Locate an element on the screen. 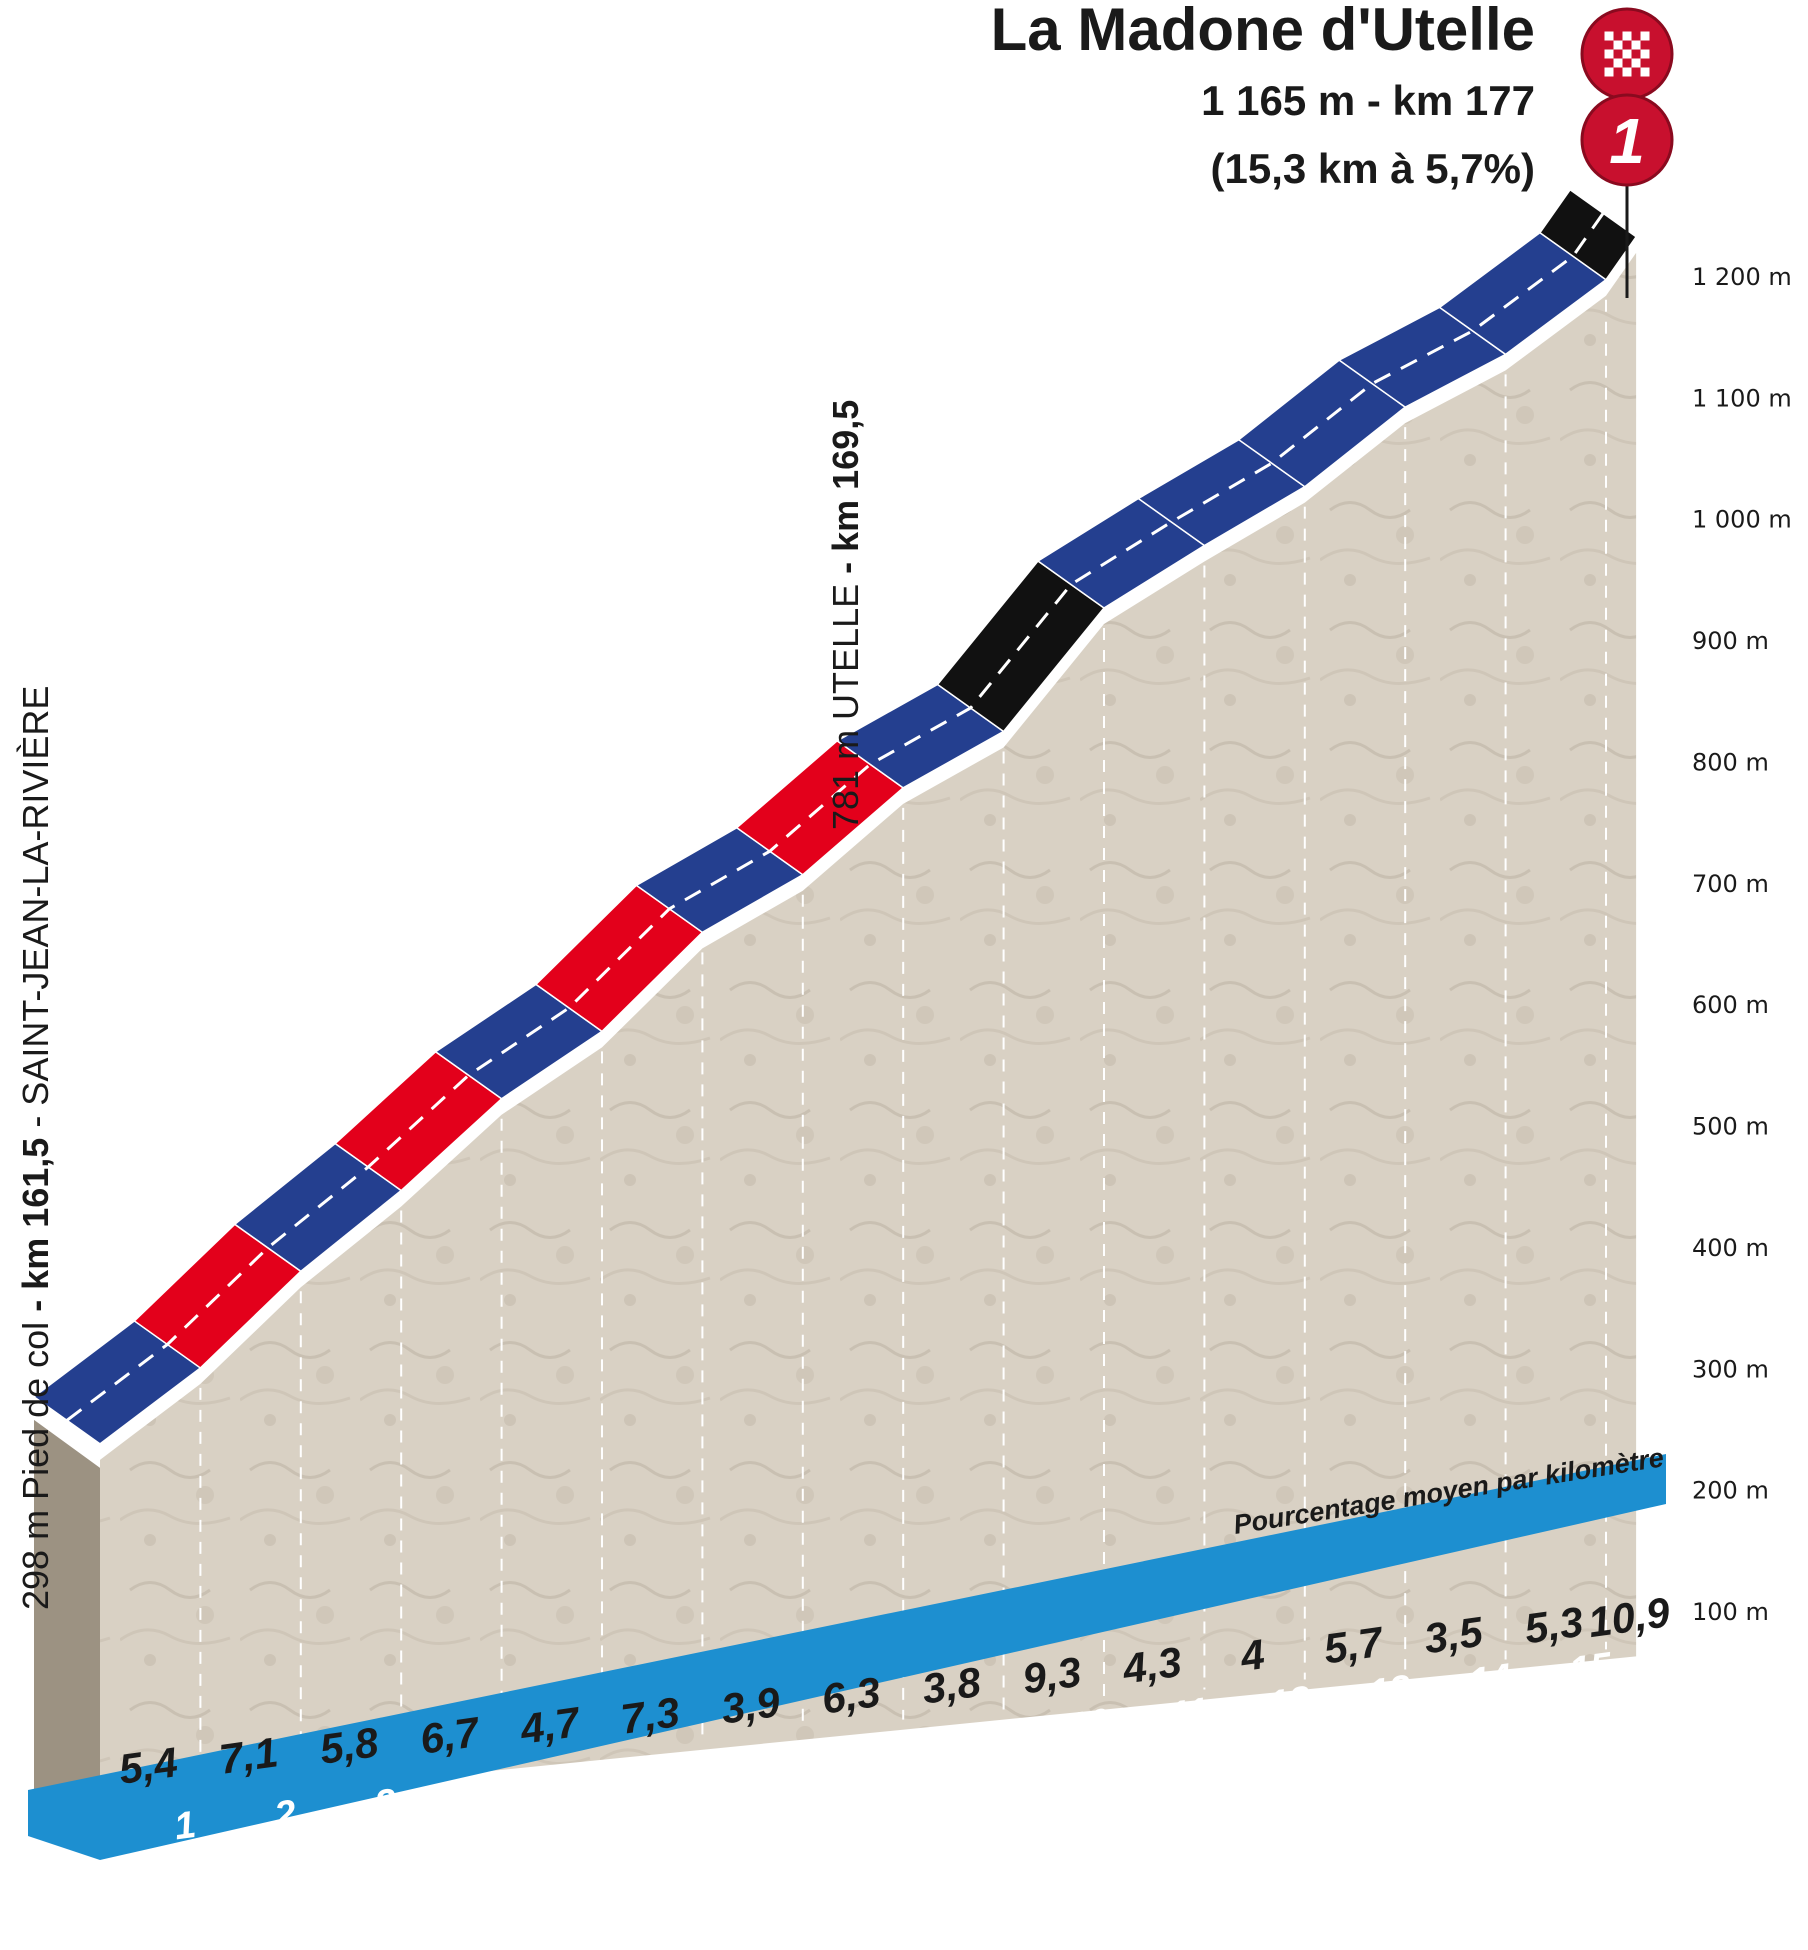 The width and height of the screenshot is (1808, 1950). km-marker-label: 9 is located at coordinates (988, 1736).